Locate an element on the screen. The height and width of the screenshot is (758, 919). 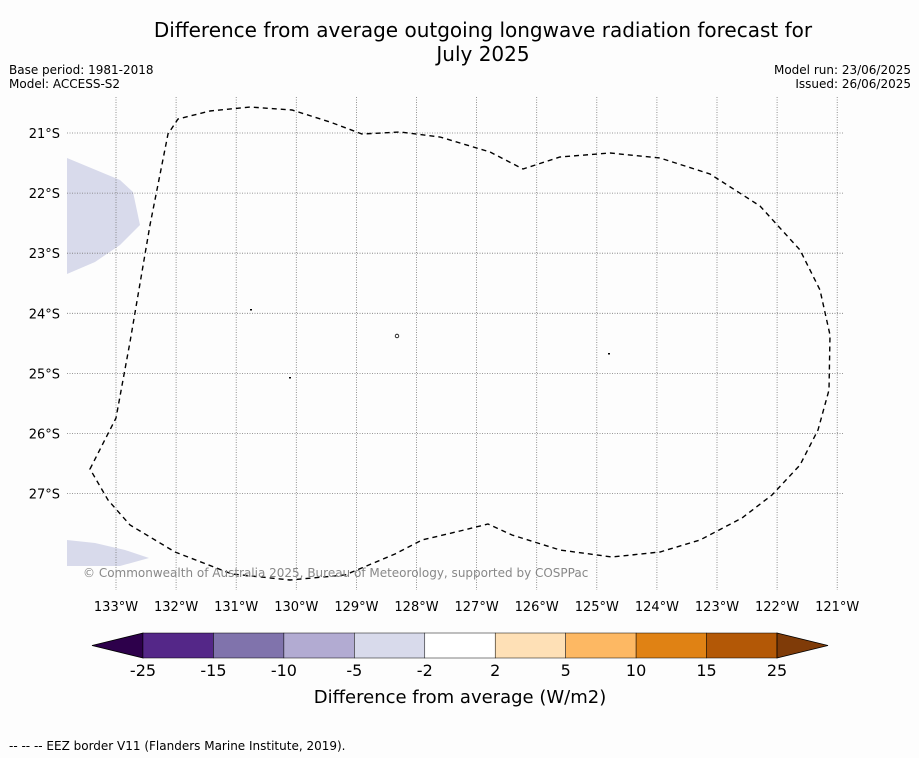
lon-label: 124°W is located at coordinates (657, 607).